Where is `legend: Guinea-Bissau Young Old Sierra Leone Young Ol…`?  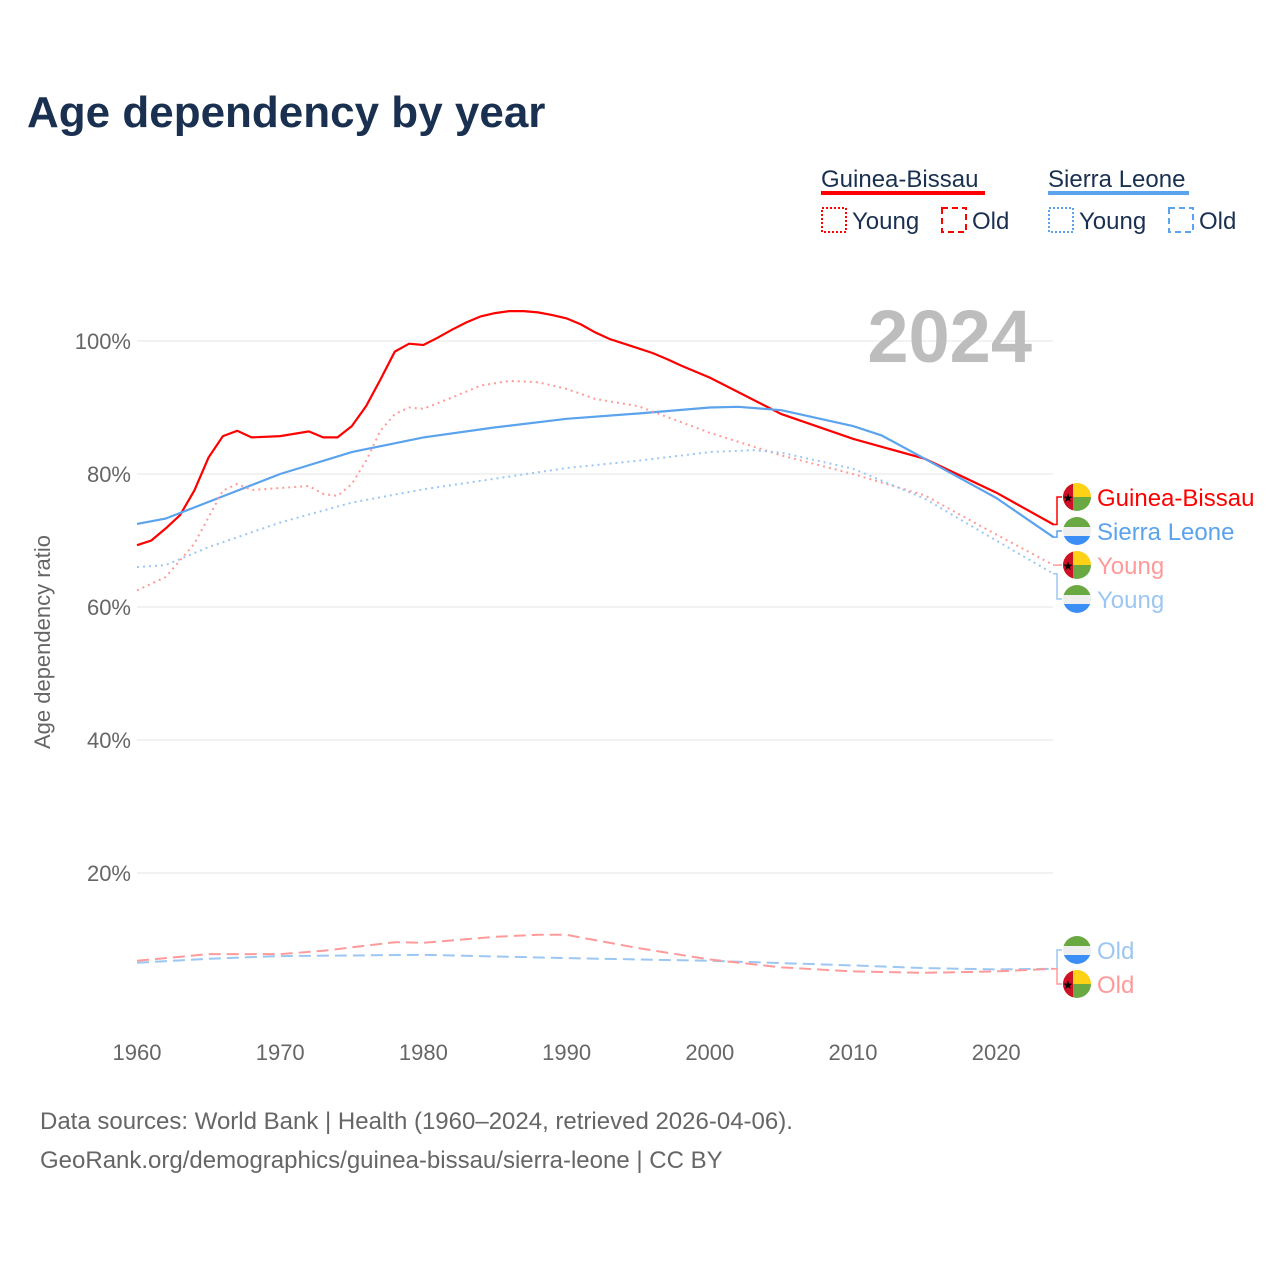
legend: Guinea-Bissau Young Old Sierra Leone Young Ol… is located at coordinates (1028, 200).